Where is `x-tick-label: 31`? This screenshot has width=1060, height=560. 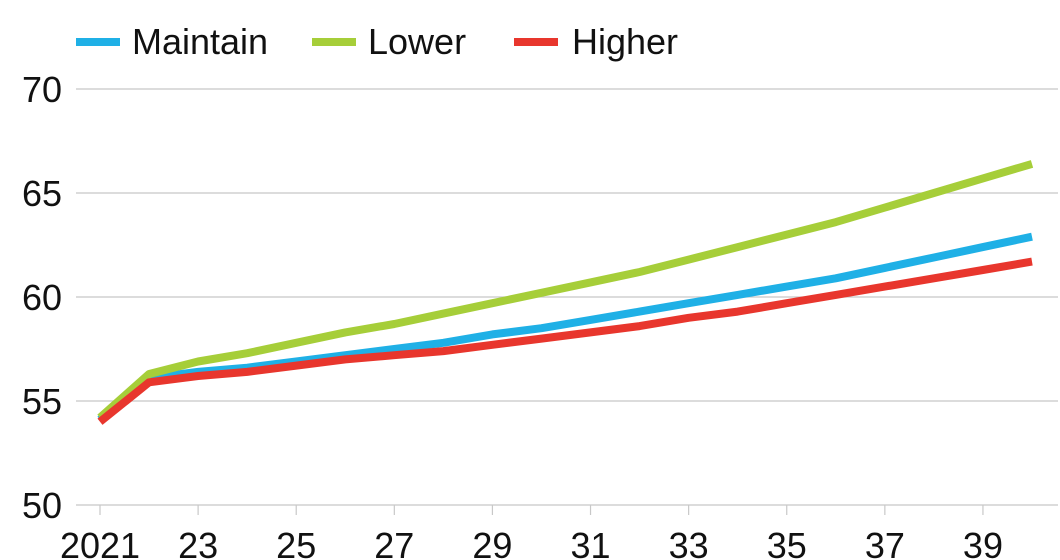
x-tick-label: 31 is located at coordinates (591, 542).